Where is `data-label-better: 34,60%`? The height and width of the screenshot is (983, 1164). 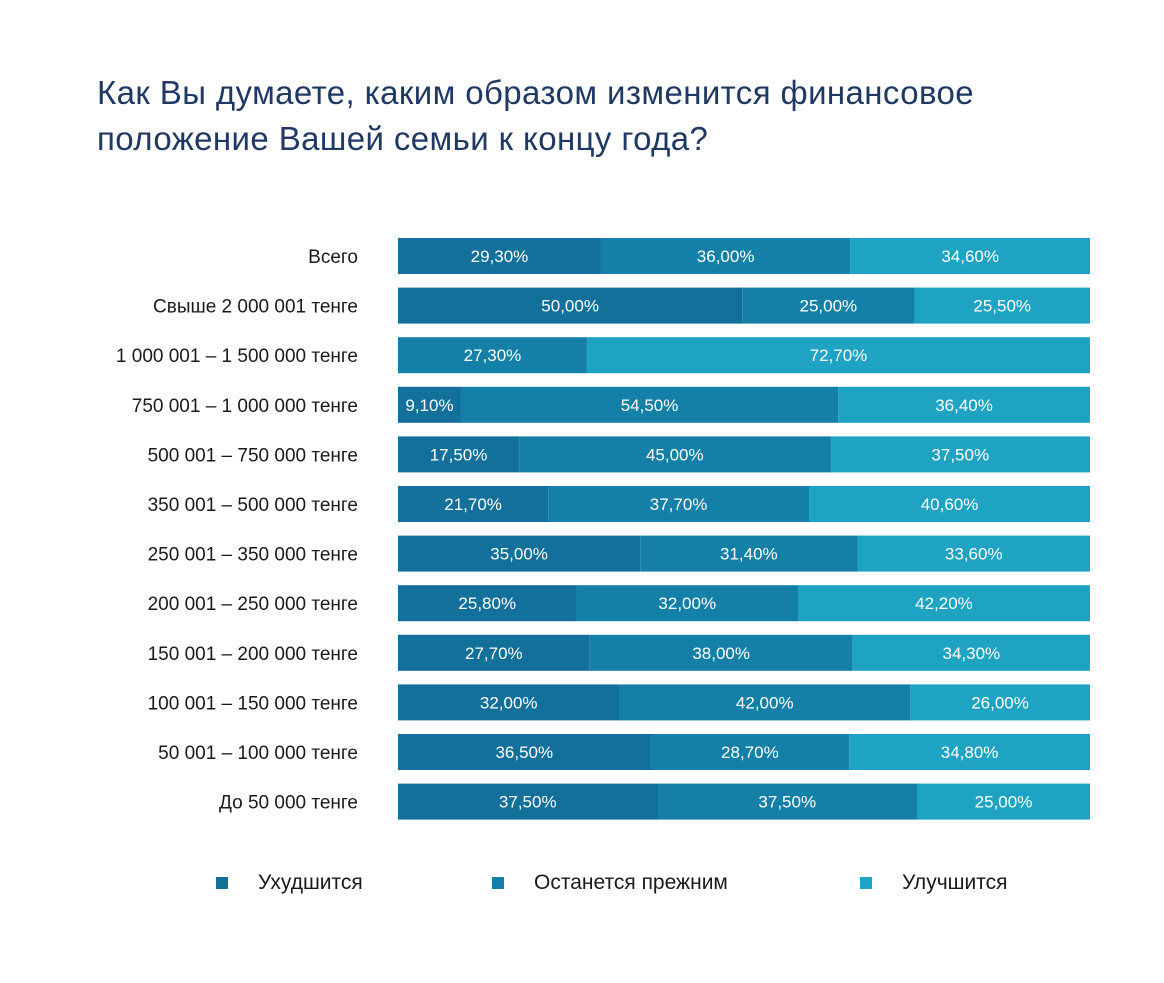
data-label-better: 34,60% is located at coordinates (970, 256).